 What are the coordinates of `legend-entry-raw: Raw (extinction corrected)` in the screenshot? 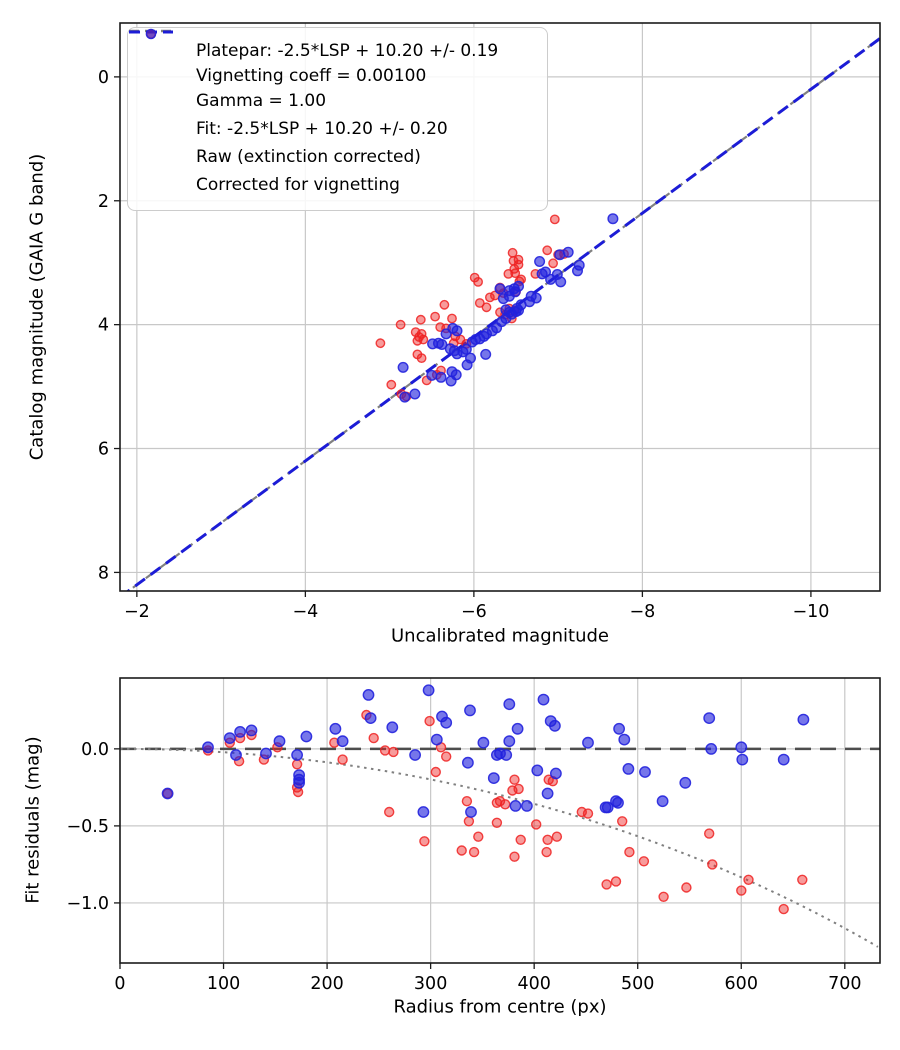 It's located at (338, 99).